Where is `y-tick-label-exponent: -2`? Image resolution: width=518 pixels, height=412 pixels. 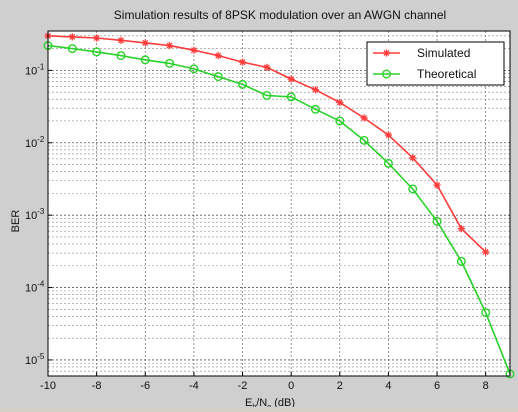
y-tick-label-exponent: -2 is located at coordinates (41, 139).